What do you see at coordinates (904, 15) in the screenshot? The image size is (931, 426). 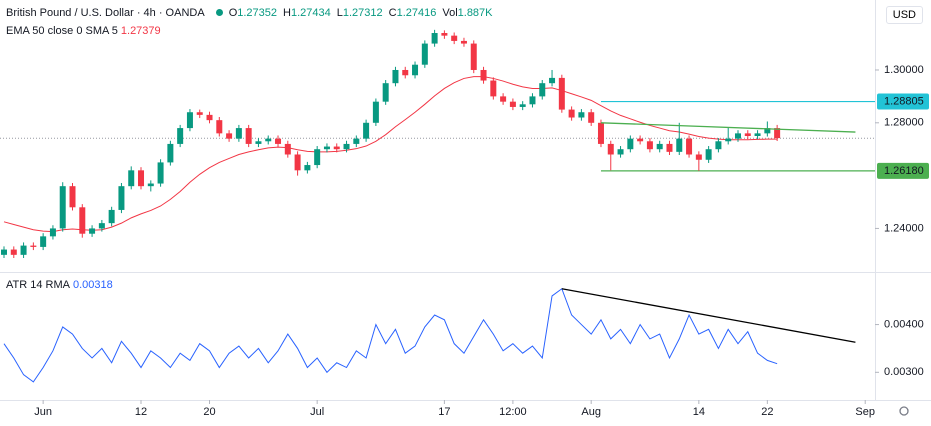 I see `currency-button: USD` at bounding box center [904, 15].